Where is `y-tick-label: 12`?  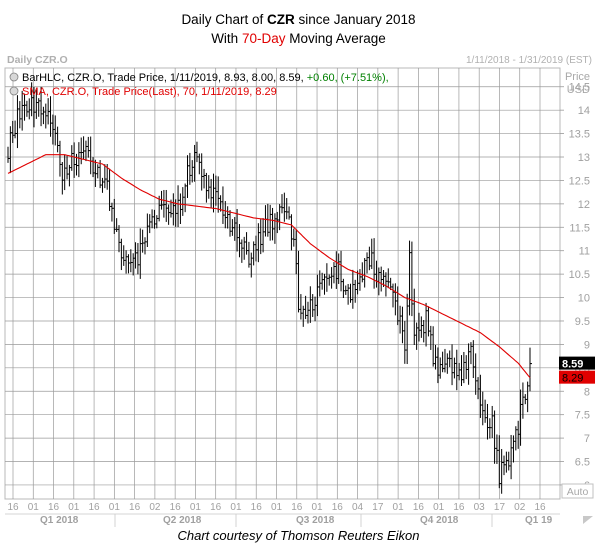
y-tick-label: 12 is located at coordinates (584, 205).